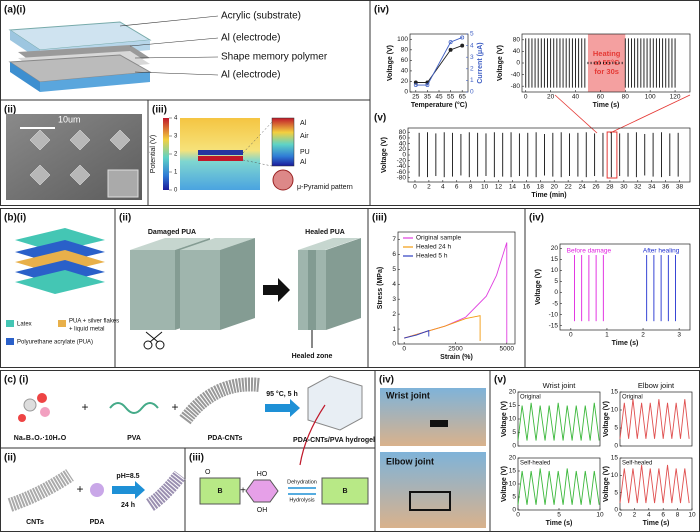  Describe the element at coordinates (480, 62) in the screenshot. I see `y2-axis-label: Current (μA)` at that location.